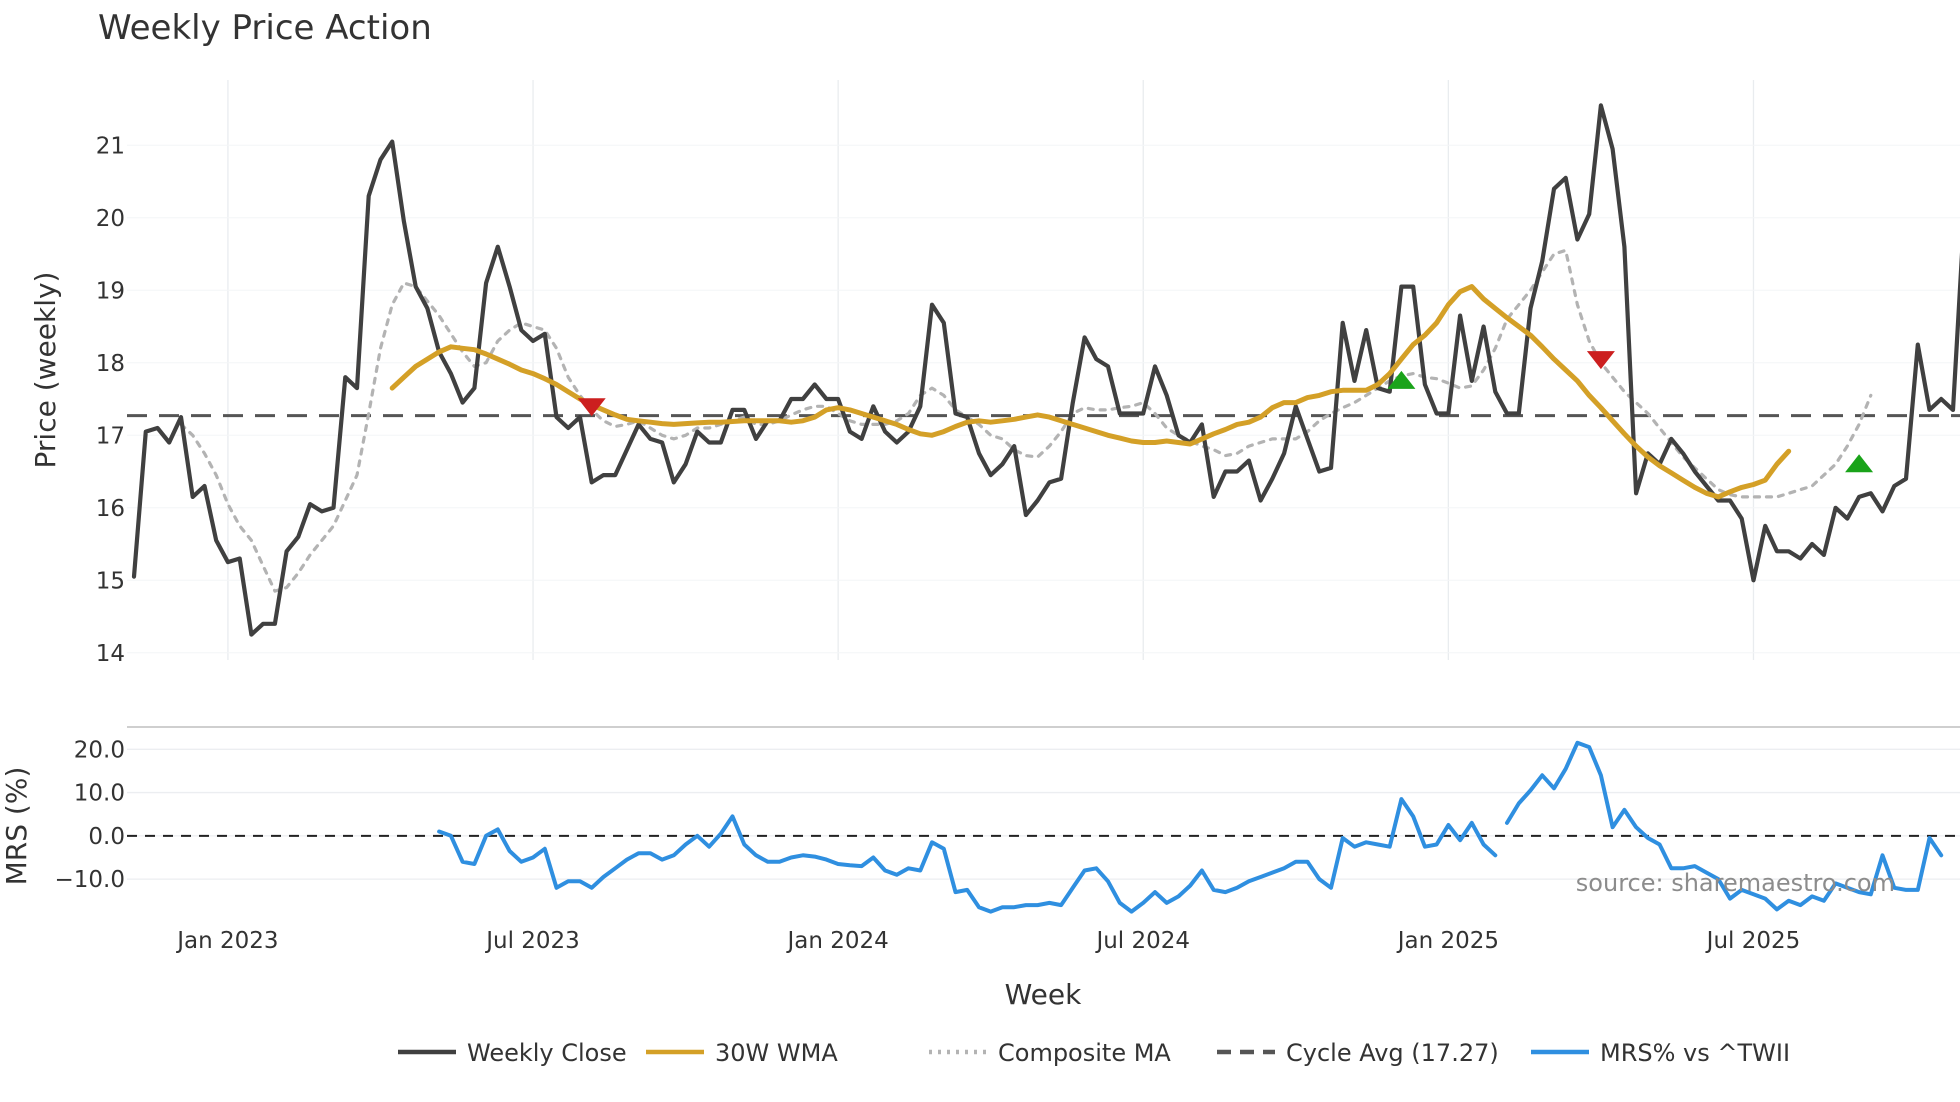  What do you see at coordinates (532, 941) in the screenshot?
I see `x-tick-label: Jul 2023` at bounding box center [532, 941].